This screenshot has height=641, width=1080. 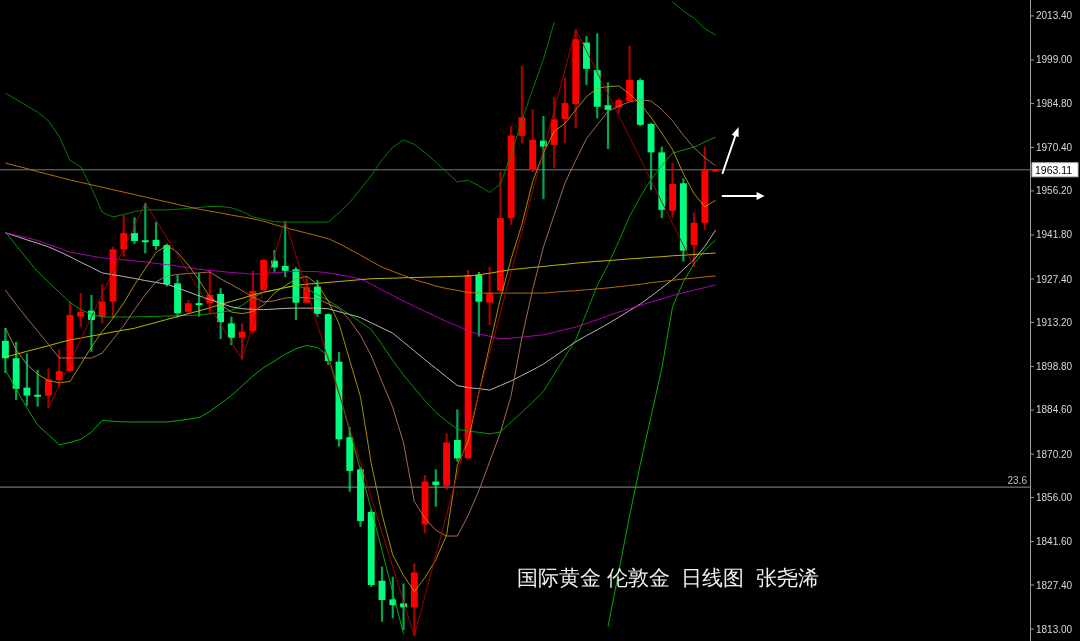 I want to click on y-tick-label: 1841.60, so click(x=1054, y=542).